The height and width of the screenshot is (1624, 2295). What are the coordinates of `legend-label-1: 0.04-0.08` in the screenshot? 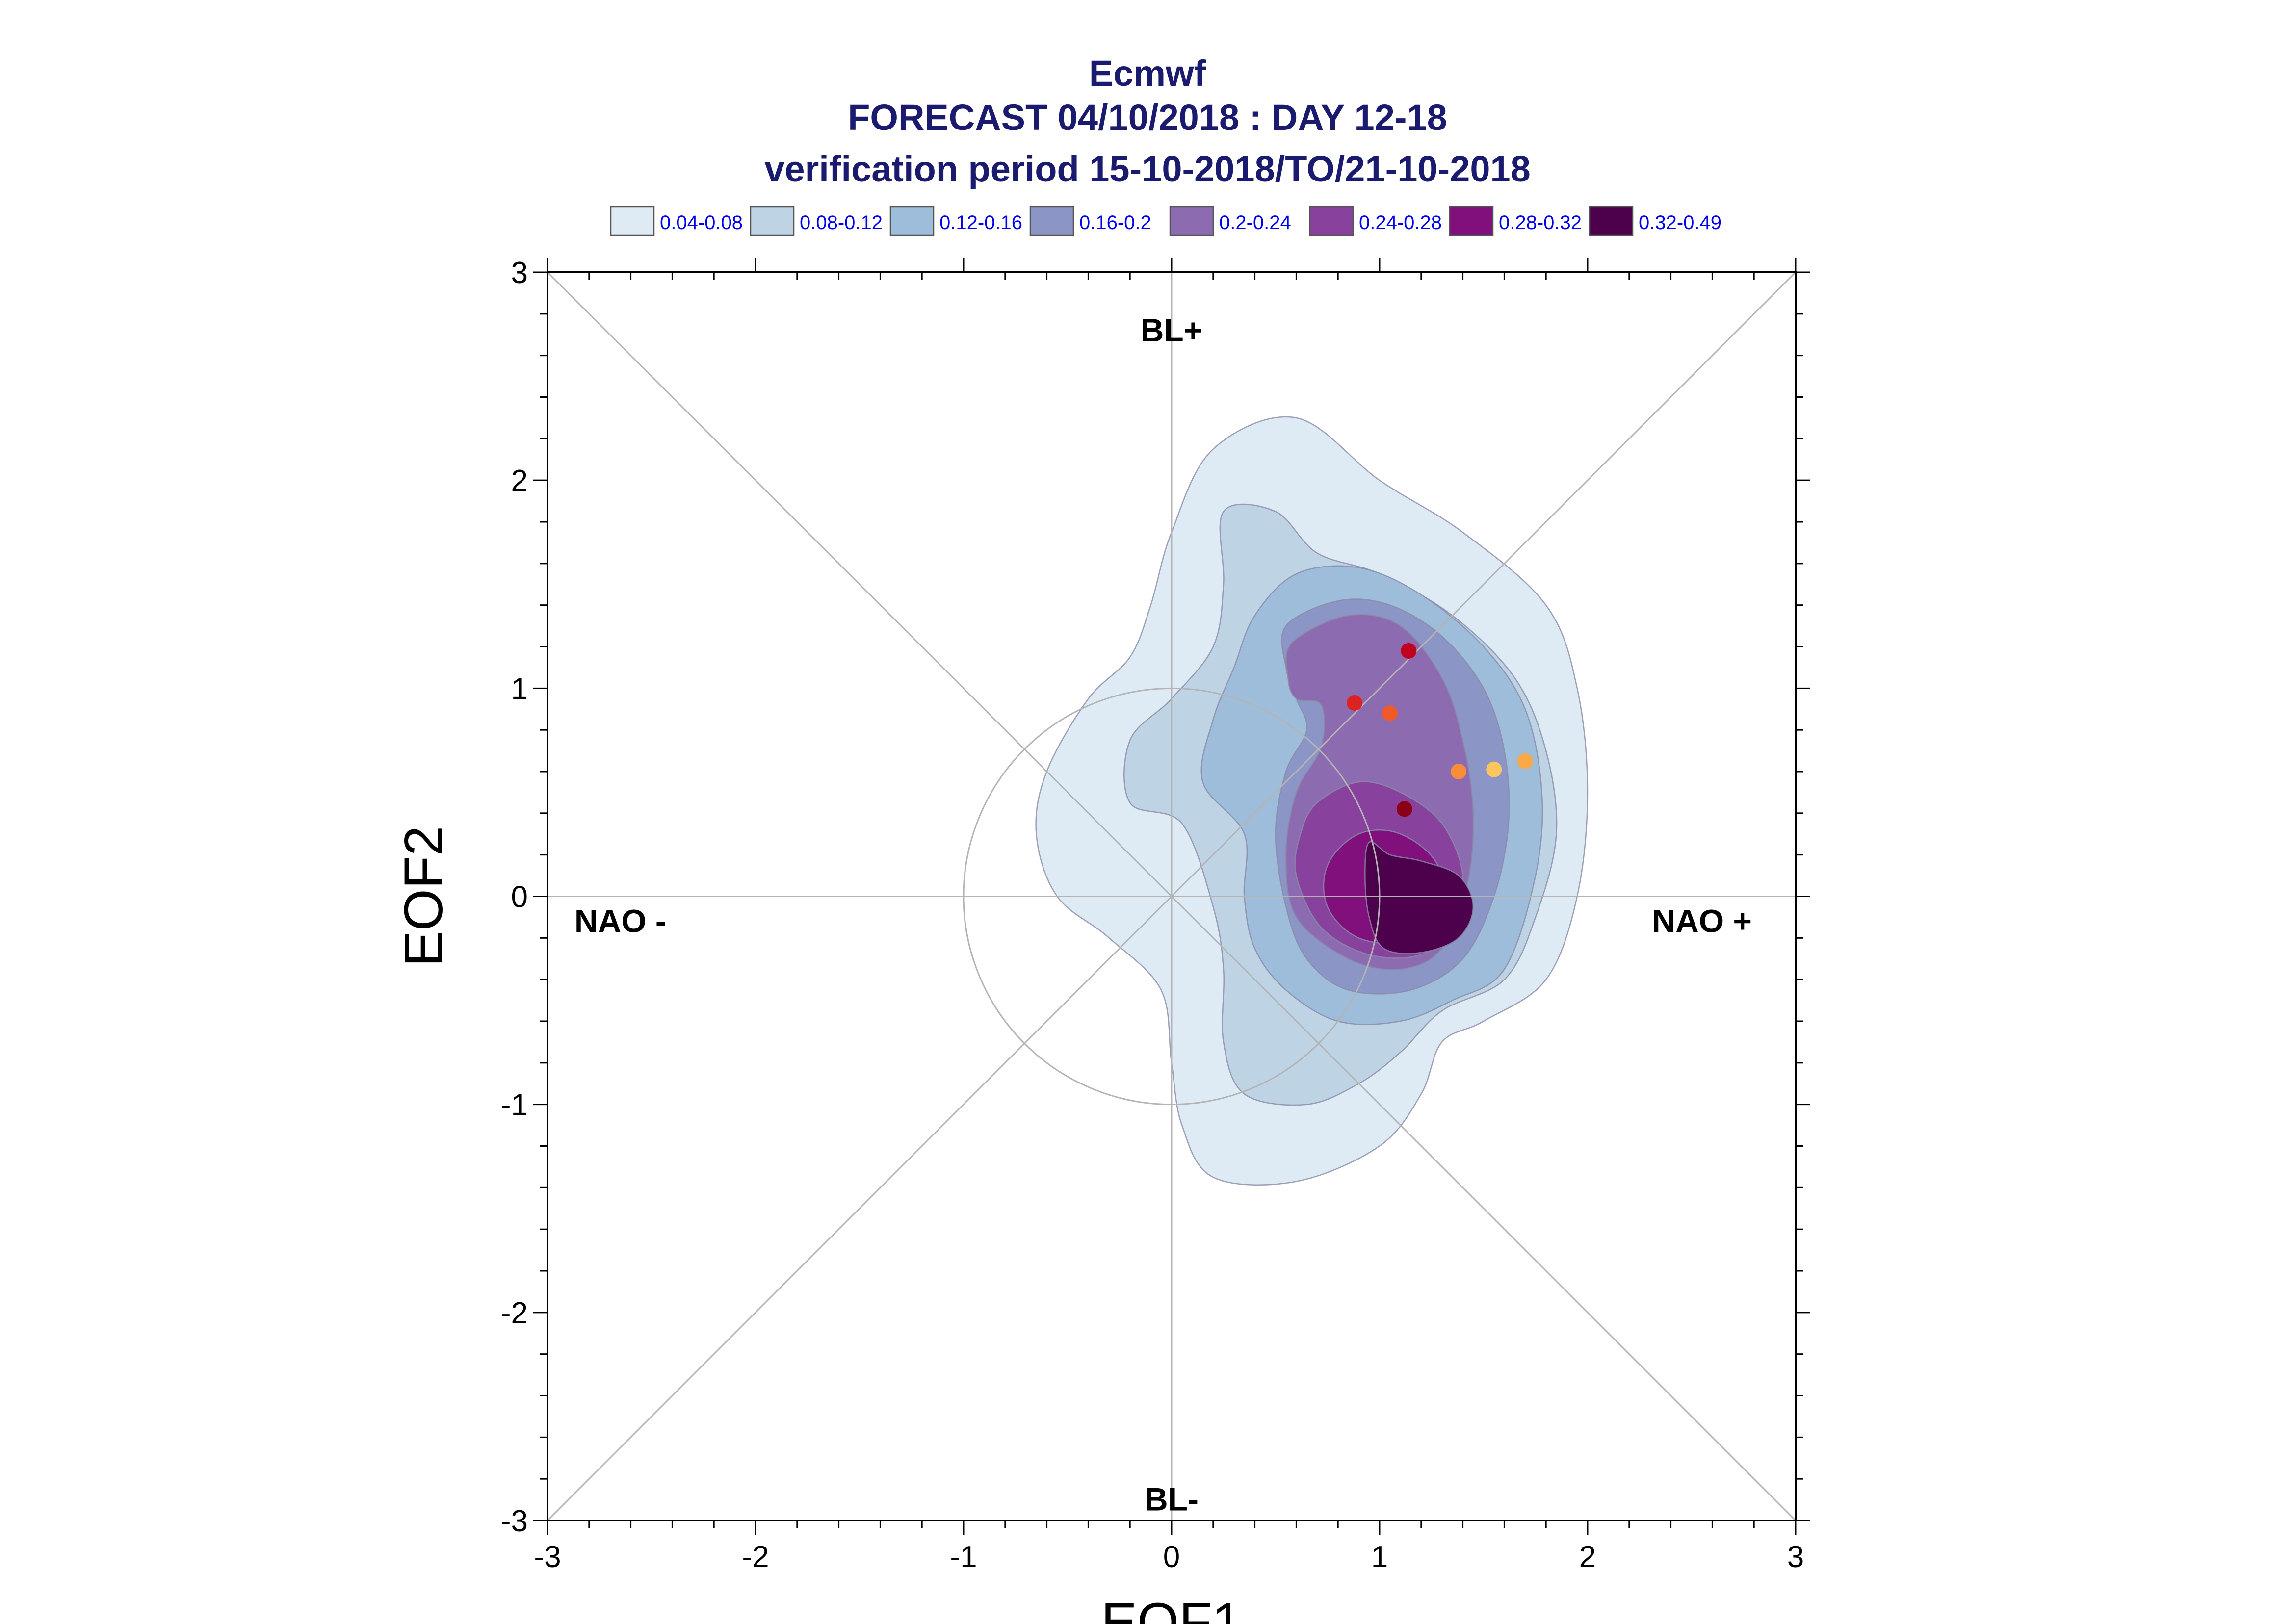 It's located at (702, 222).